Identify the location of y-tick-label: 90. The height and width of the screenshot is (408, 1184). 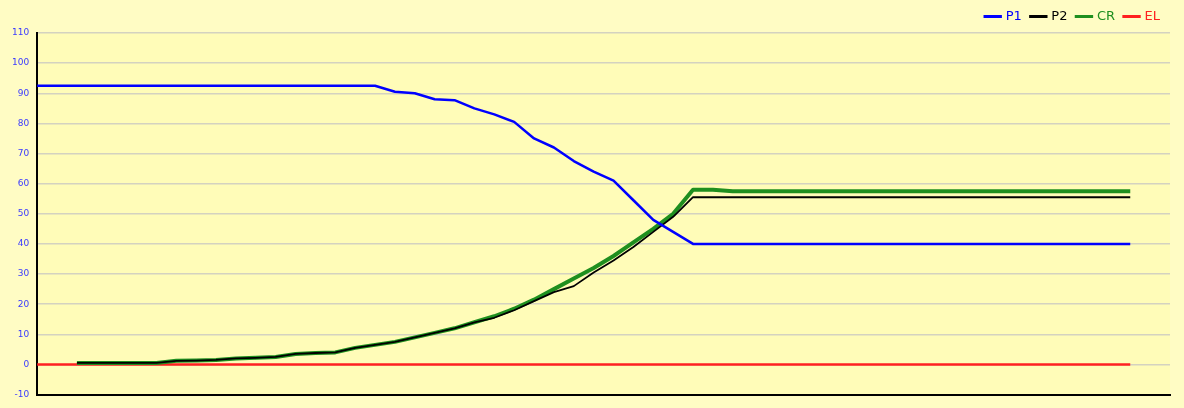
(23, 92).